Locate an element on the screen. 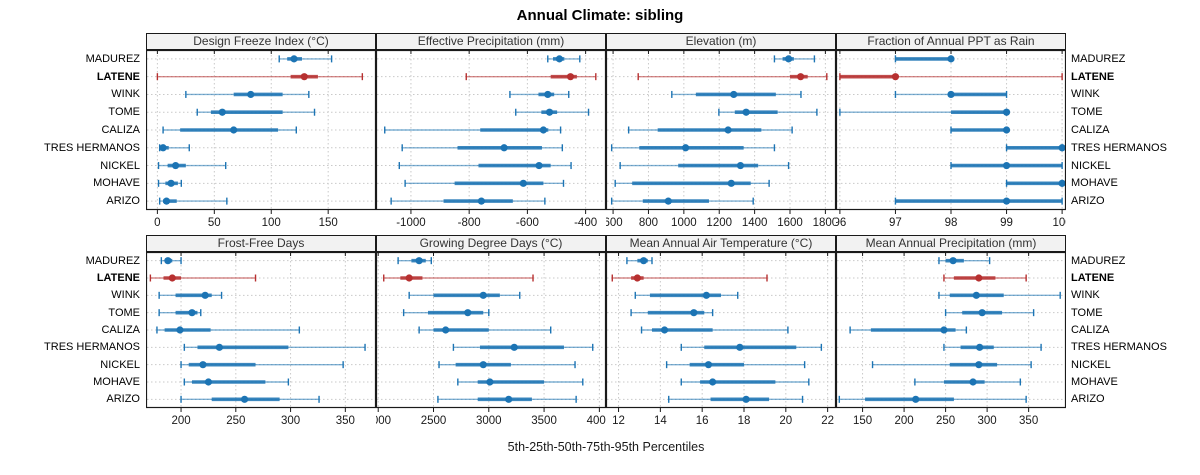 The height and width of the screenshot is (475, 1200). site-label-left-latene: LATENE is located at coordinates (118, 76).